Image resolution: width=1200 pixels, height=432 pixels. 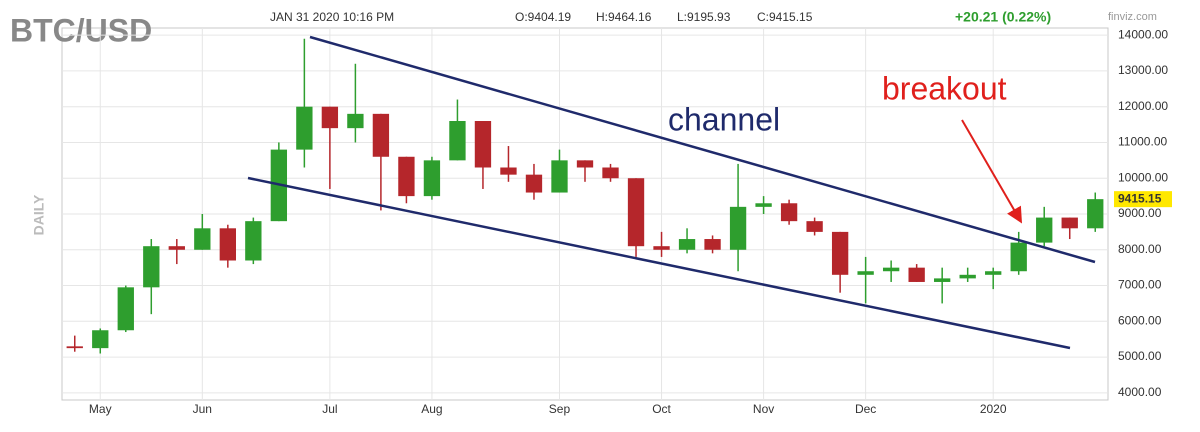 What do you see at coordinates (202, 409) in the screenshot?
I see `x-tick-label: Jun` at bounding box center [202, 409].